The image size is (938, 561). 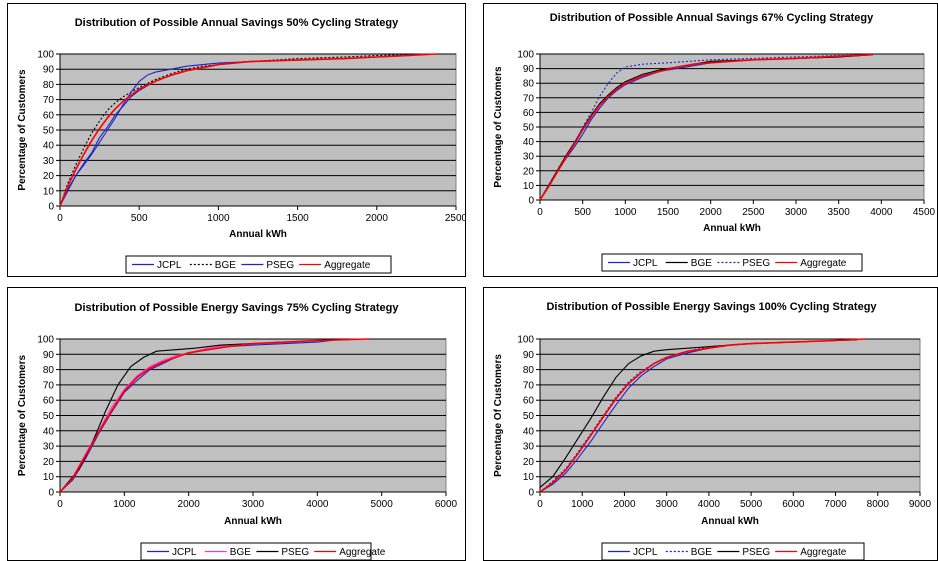 What do you see at coordinates (498, 415) in the screenshot?
I see `y-axis-label: Percentage Of Customers` at bounding box center [498, 415].